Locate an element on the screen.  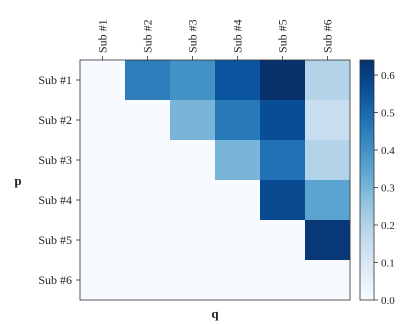
colorbar-tick-label: 0.2 is located at coordinates (388, 226).